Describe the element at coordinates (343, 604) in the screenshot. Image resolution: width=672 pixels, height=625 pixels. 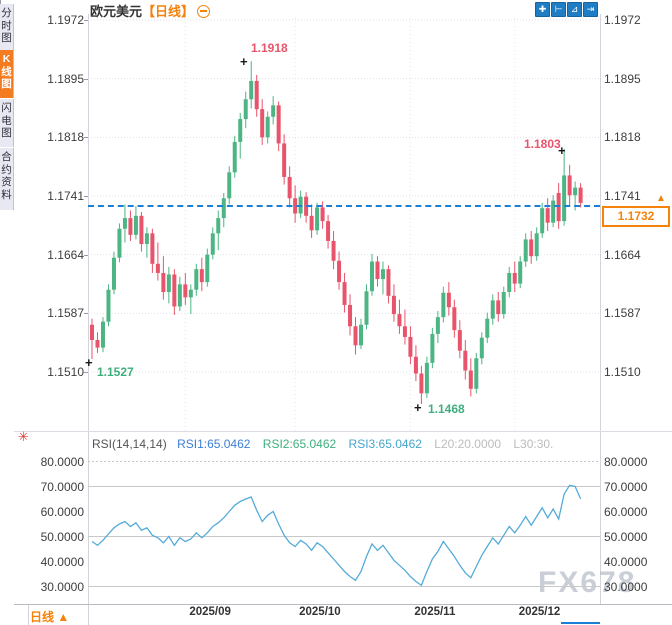
I see `x-axis-line` at that location.